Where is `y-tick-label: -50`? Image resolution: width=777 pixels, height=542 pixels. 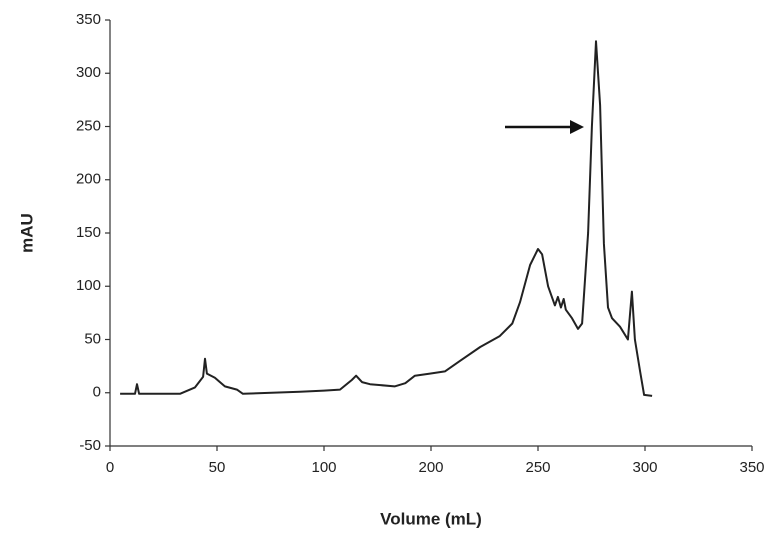
y-tick-label: -50 is located at coordinates (90, 445).